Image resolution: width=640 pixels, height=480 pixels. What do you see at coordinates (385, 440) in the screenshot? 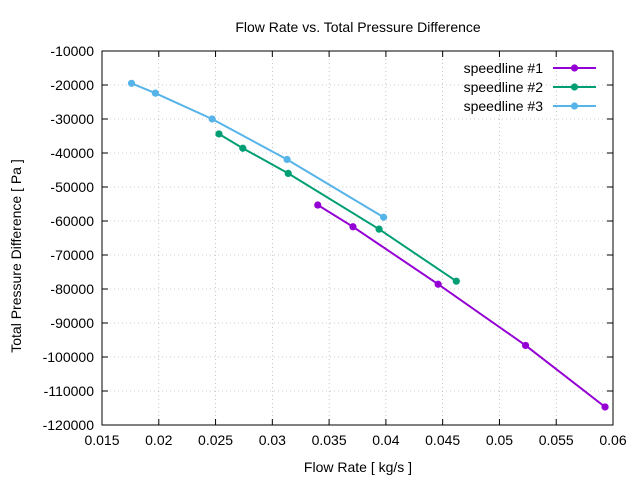
I see `x-tick-label: 0.04` at bounding box center [385, 440].